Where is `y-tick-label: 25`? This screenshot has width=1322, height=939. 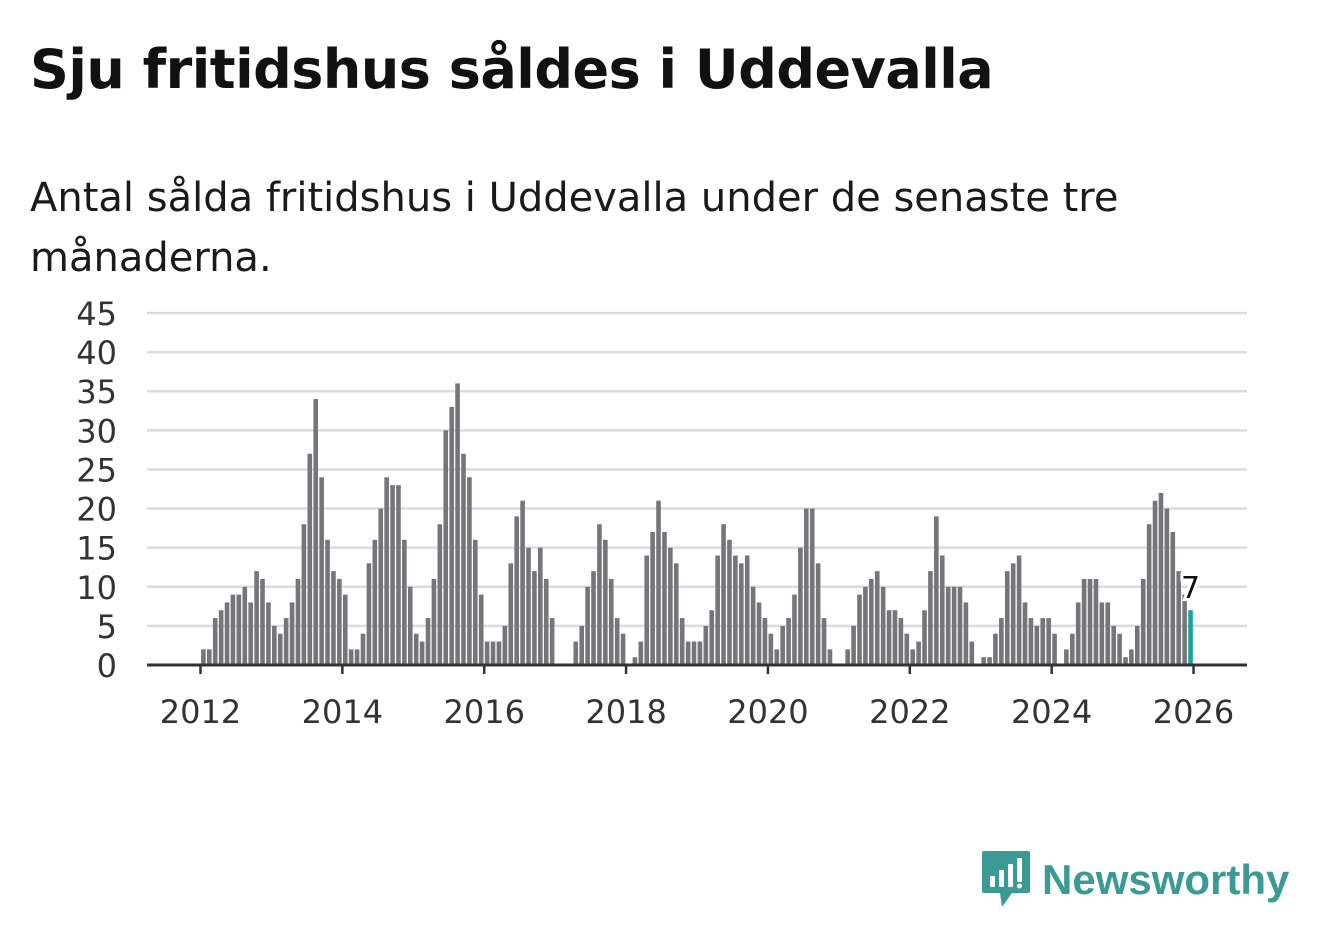
y-tick-label: 25 is located at coordinates (96, 470).